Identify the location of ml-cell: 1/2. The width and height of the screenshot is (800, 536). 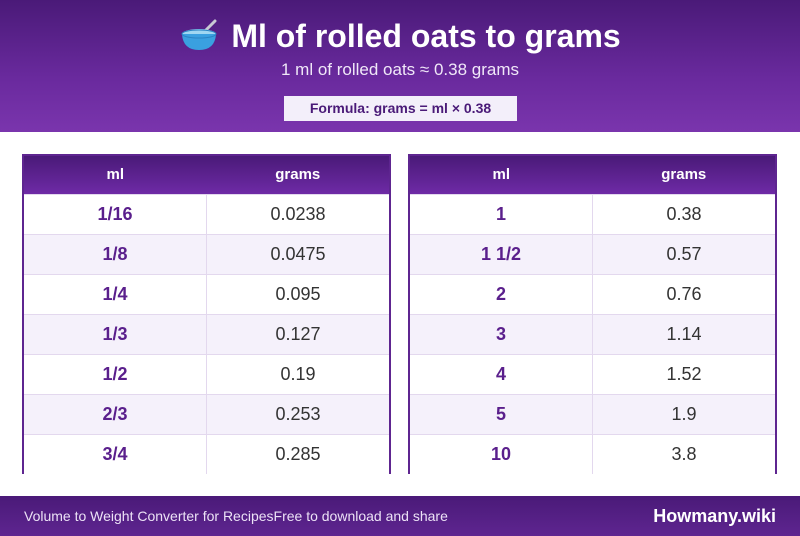
(115, 374).